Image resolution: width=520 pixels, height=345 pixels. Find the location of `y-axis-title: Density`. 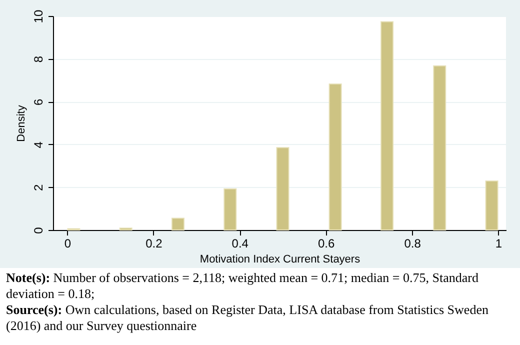

y-axis-title: Density is located at coordinates (22, 123).